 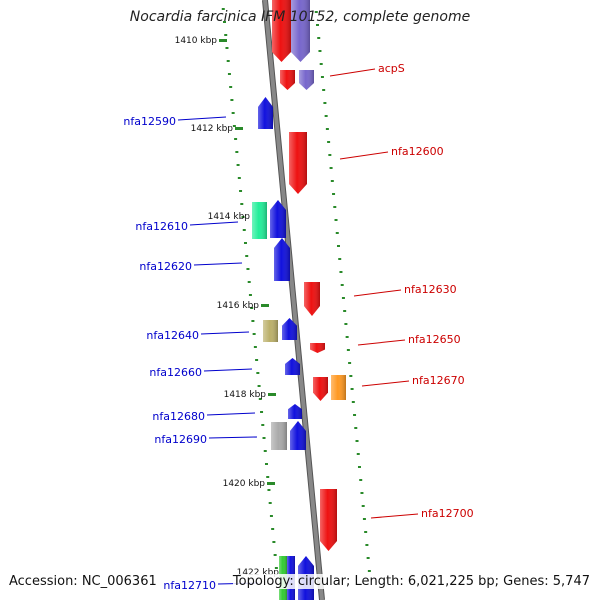 What do you see at coordinates (172, 335) in the screenshot?
I see `gene-label-left: nfa12640` at bounding box center [172, 335].